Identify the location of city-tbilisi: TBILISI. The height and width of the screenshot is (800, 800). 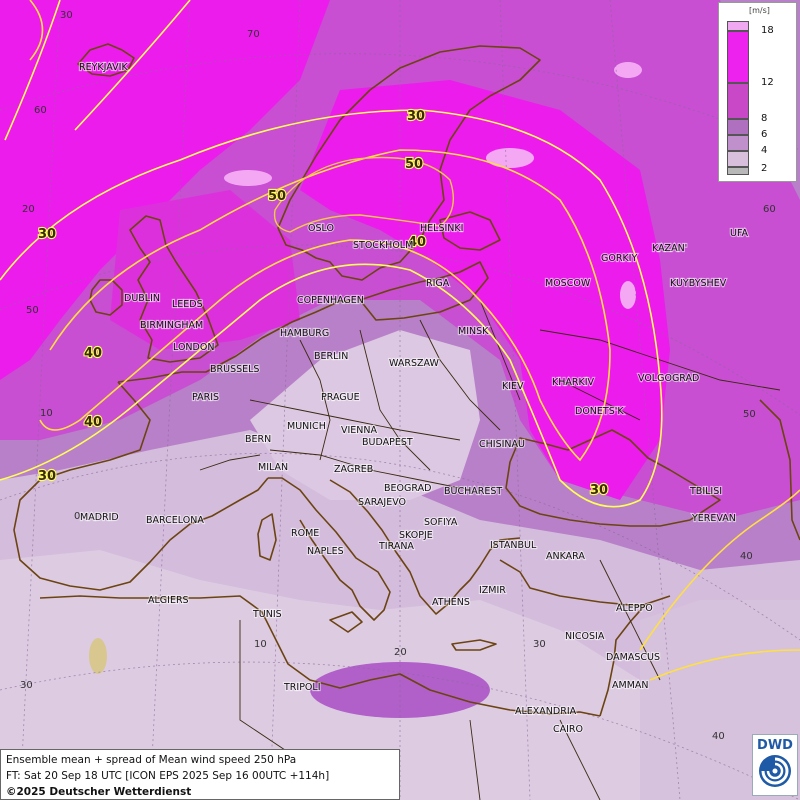
(705, 491).